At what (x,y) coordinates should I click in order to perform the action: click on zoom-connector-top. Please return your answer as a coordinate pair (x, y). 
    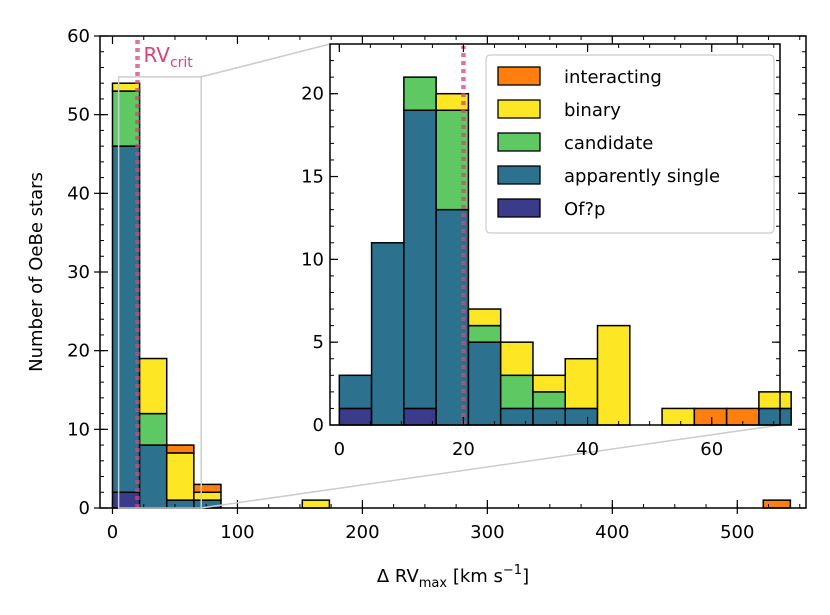
    Looking at the image, I should click on (266, 60).